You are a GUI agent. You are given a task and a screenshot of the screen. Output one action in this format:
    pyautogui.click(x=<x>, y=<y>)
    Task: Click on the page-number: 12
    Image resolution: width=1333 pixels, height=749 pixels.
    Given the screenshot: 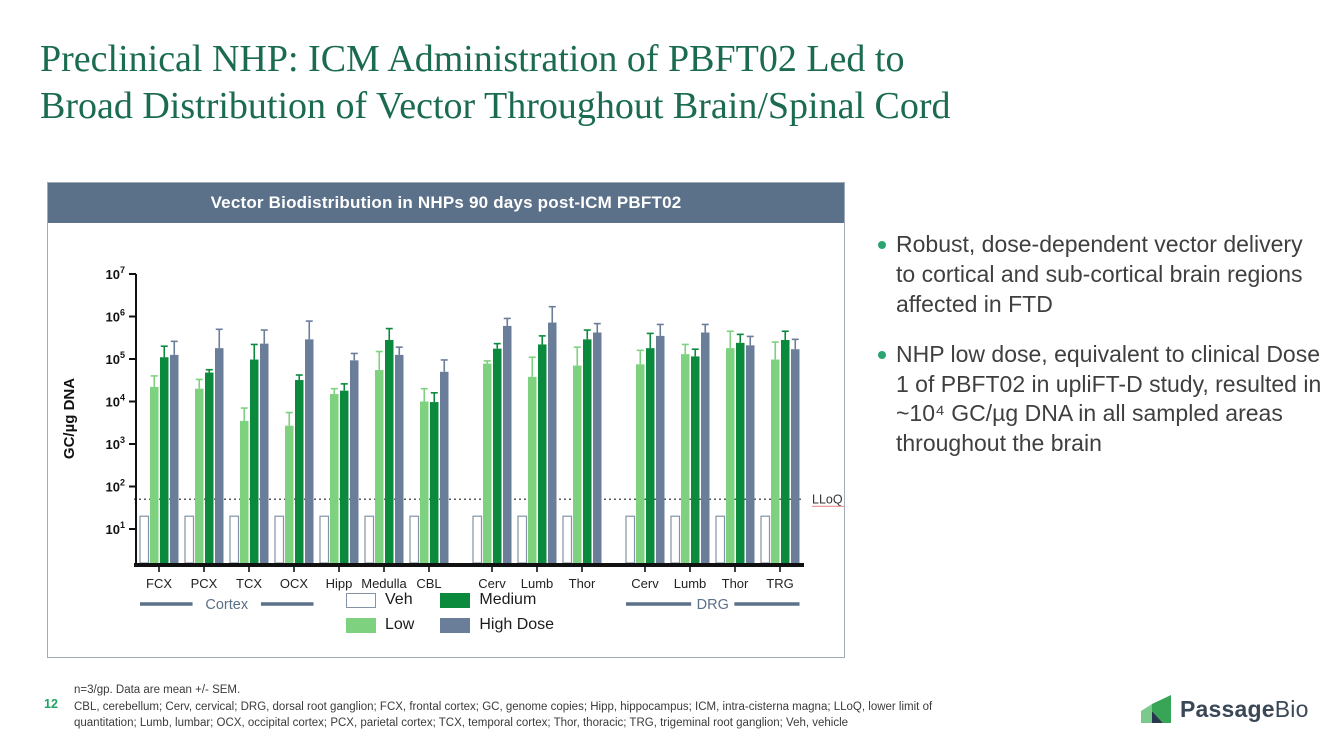 What is the action you would take?
    pyautogui.click(x=51, y=704)
    